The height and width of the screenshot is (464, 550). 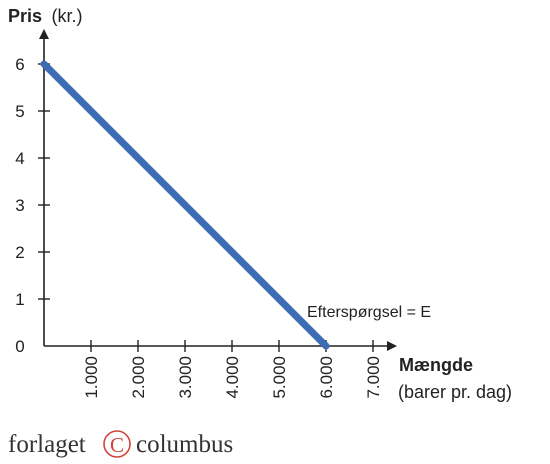 I want to click on y-tick-label: 4, so click(x=19, y=158).